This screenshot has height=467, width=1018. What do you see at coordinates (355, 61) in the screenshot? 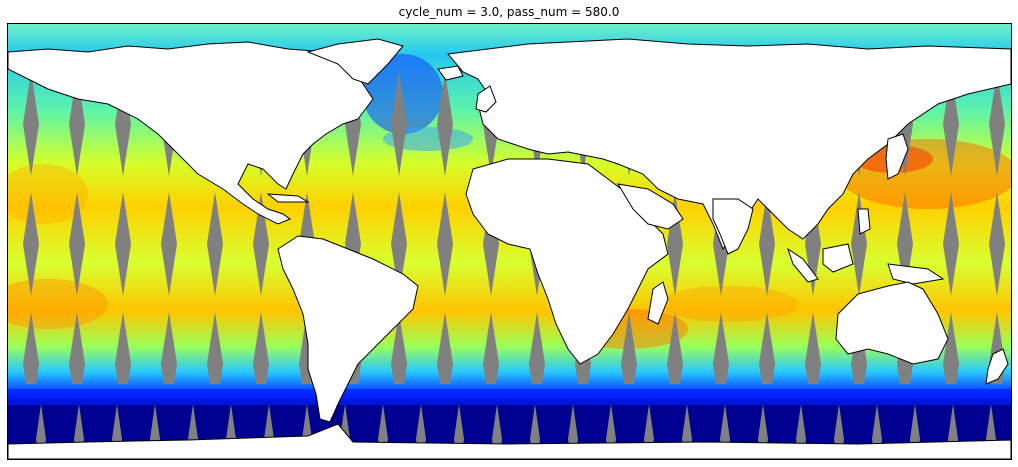
I see `greenland` at bounding box center [355, 61].